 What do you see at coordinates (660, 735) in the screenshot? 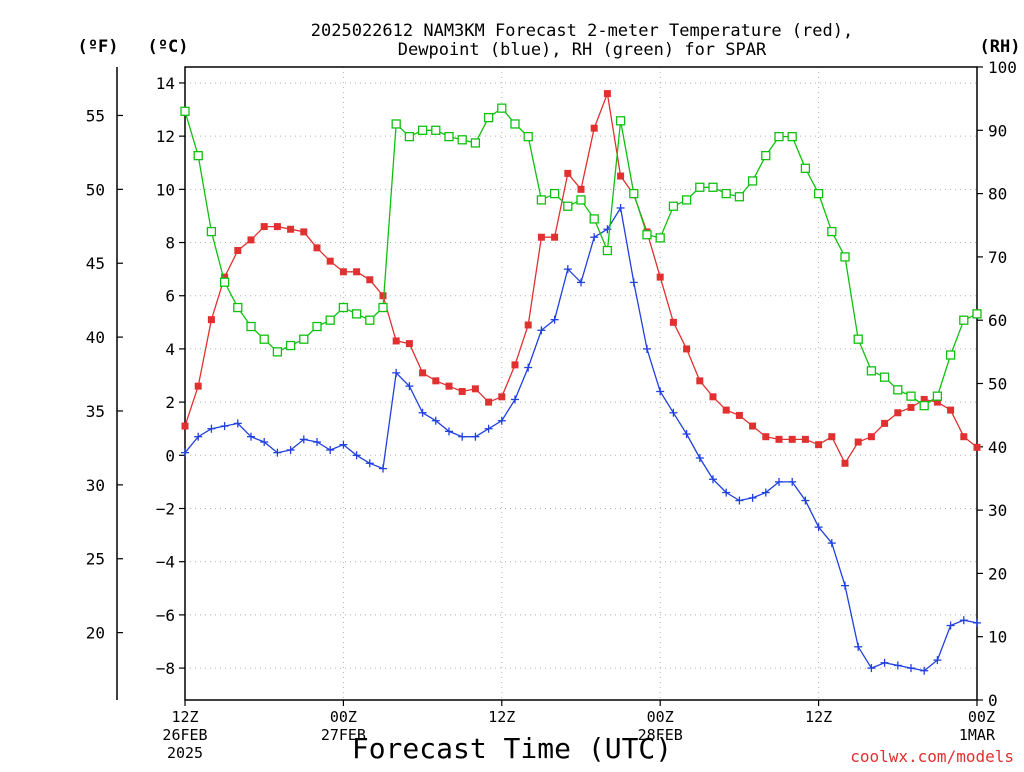
I see `x-tick-label: 28FEB` at bounding box center [660, 735].